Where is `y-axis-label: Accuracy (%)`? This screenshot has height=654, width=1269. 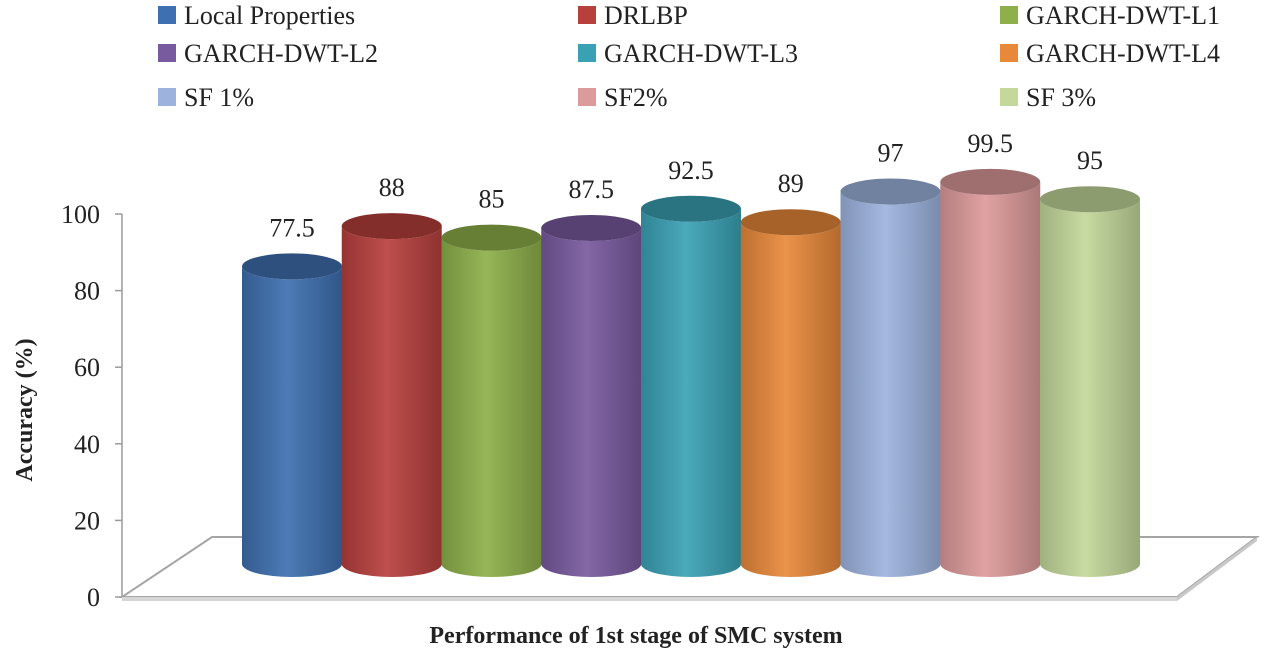 y-axis-label: Accuracy (%) is located at coordinates (25, 409).